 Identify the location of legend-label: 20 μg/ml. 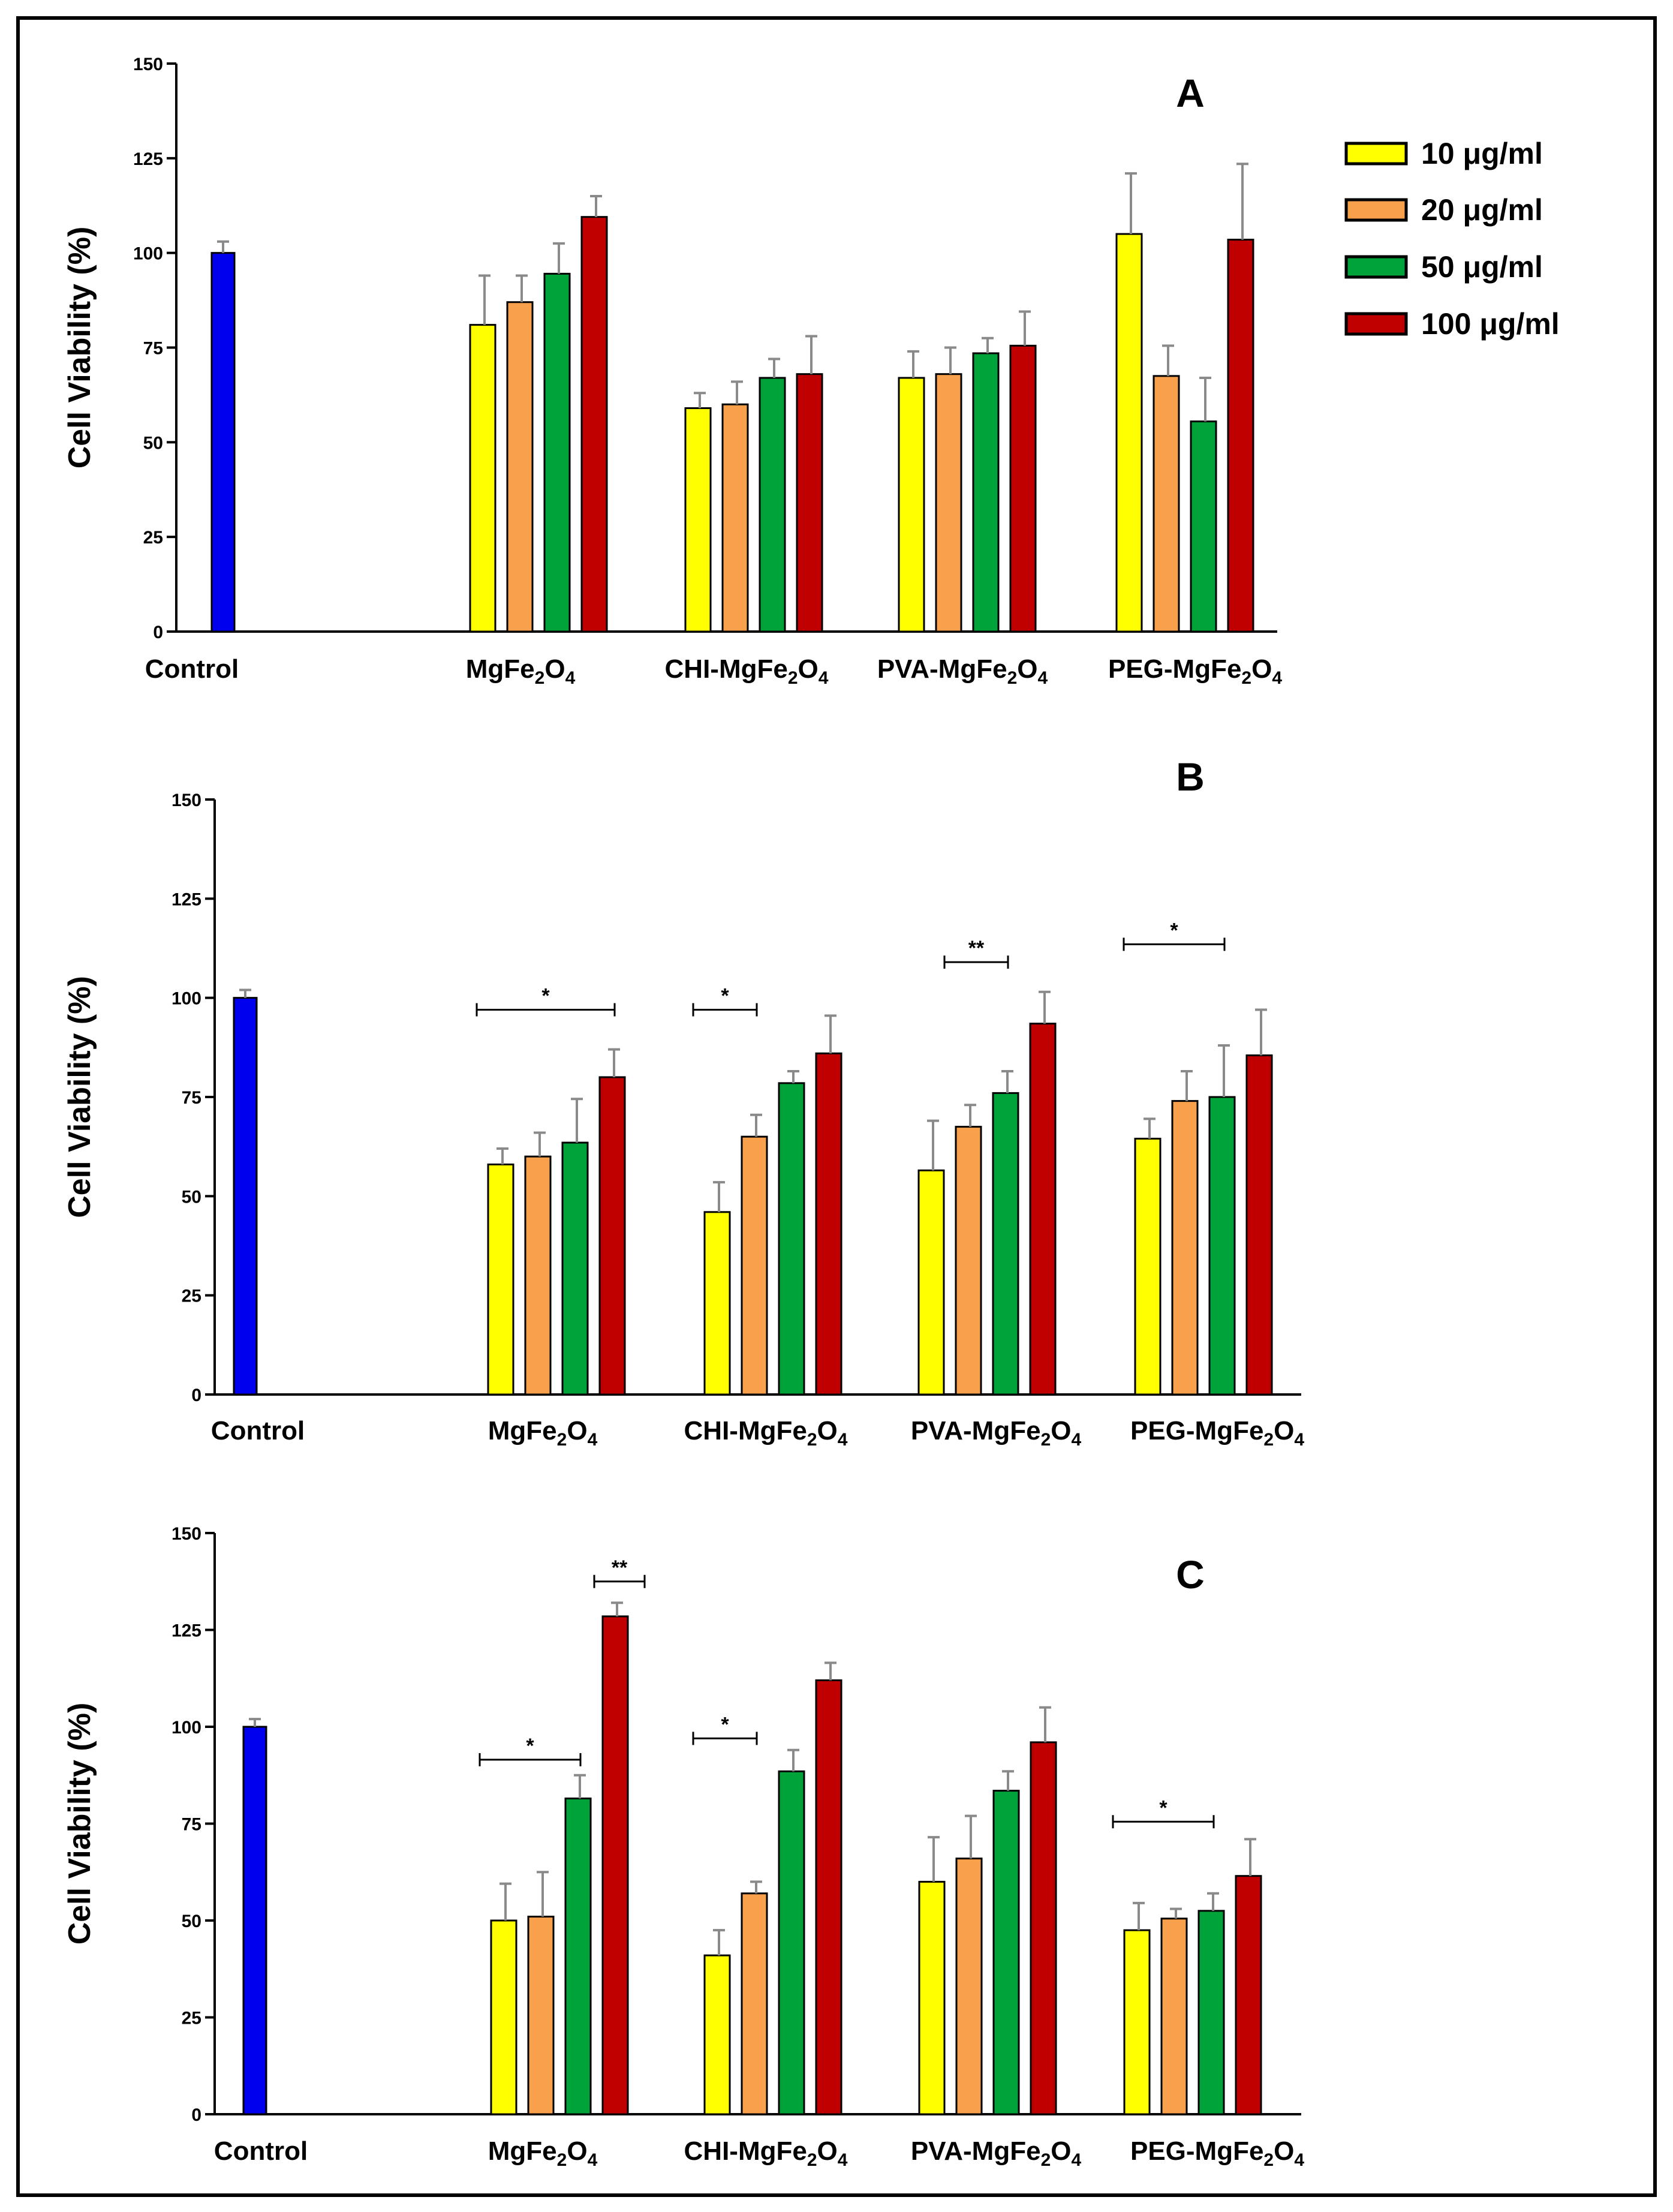
(1482, 210).